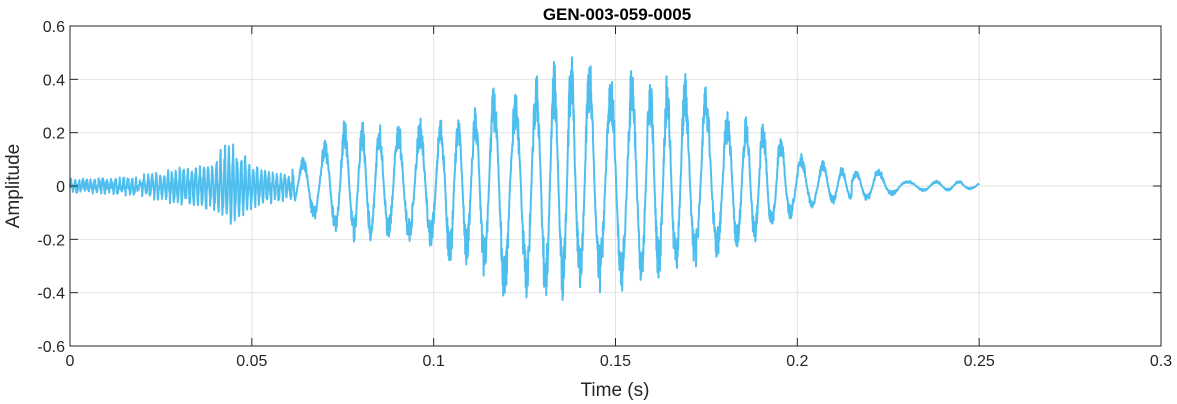 This screenshot has height=404, width=1177. I want to click on x-tick-label: 0.3, so click(1161, 361).